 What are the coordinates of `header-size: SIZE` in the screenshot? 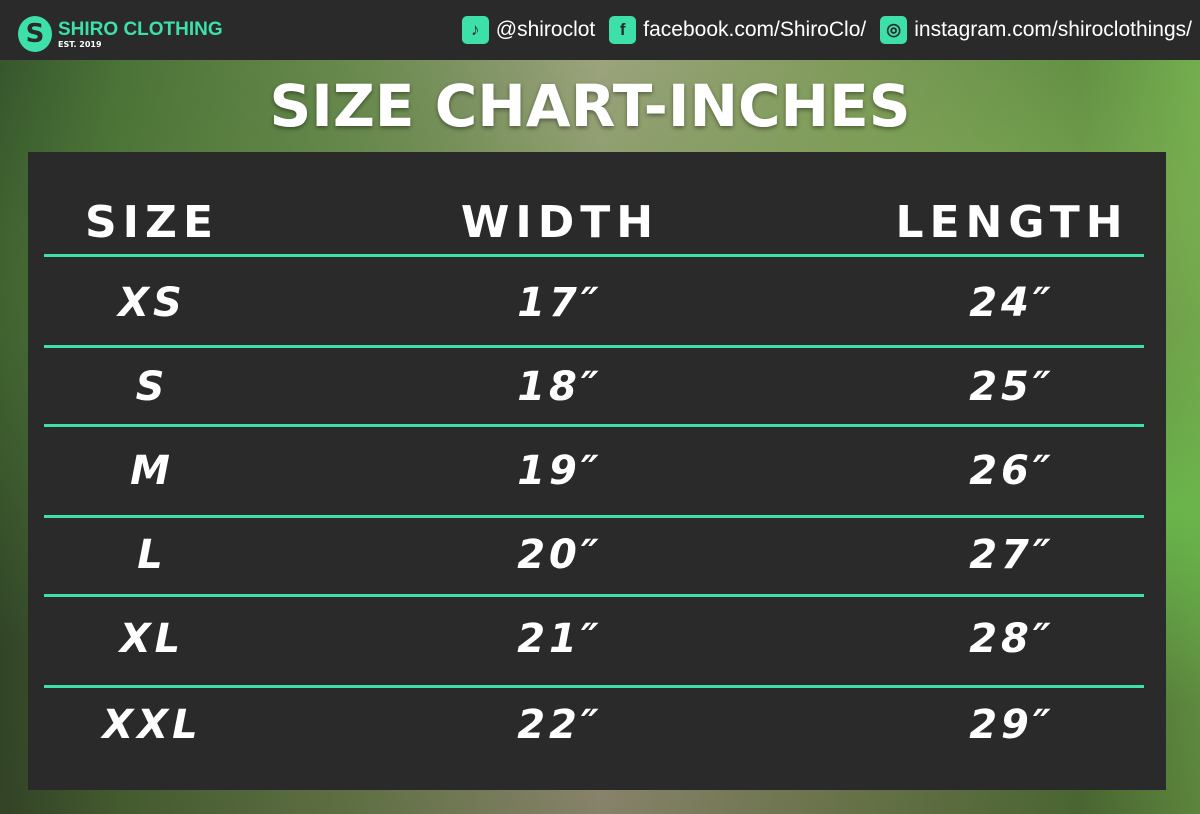 It's located at (152, 222).